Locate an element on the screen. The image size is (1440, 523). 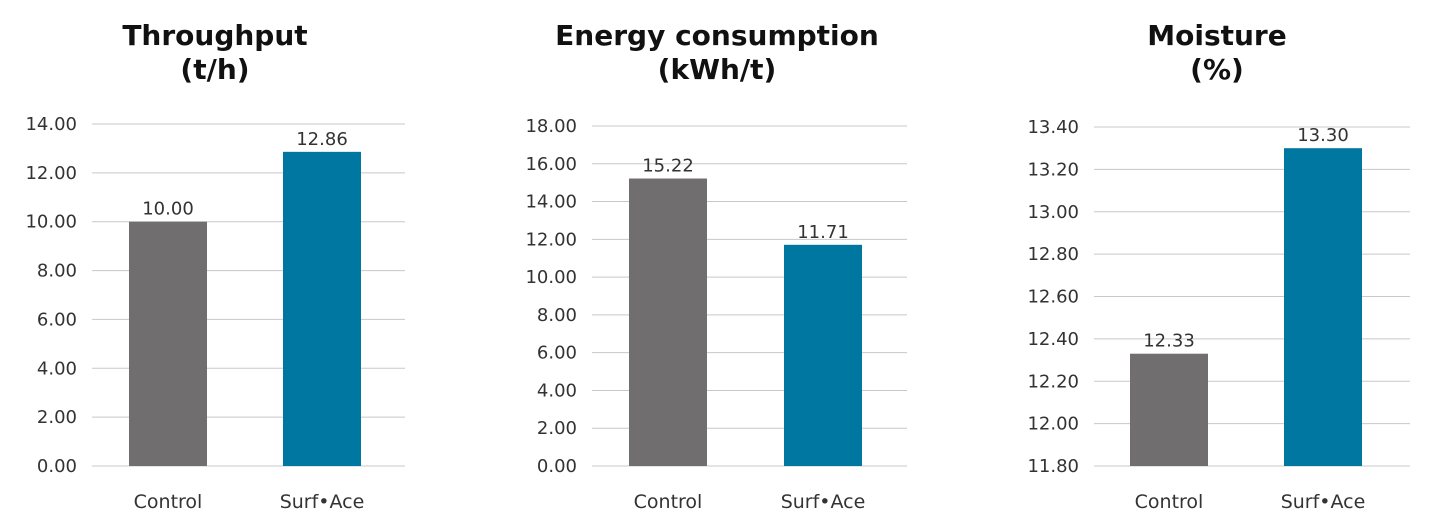
chart-title-unit: (kWh/t) is located at coordinates (717, 69).